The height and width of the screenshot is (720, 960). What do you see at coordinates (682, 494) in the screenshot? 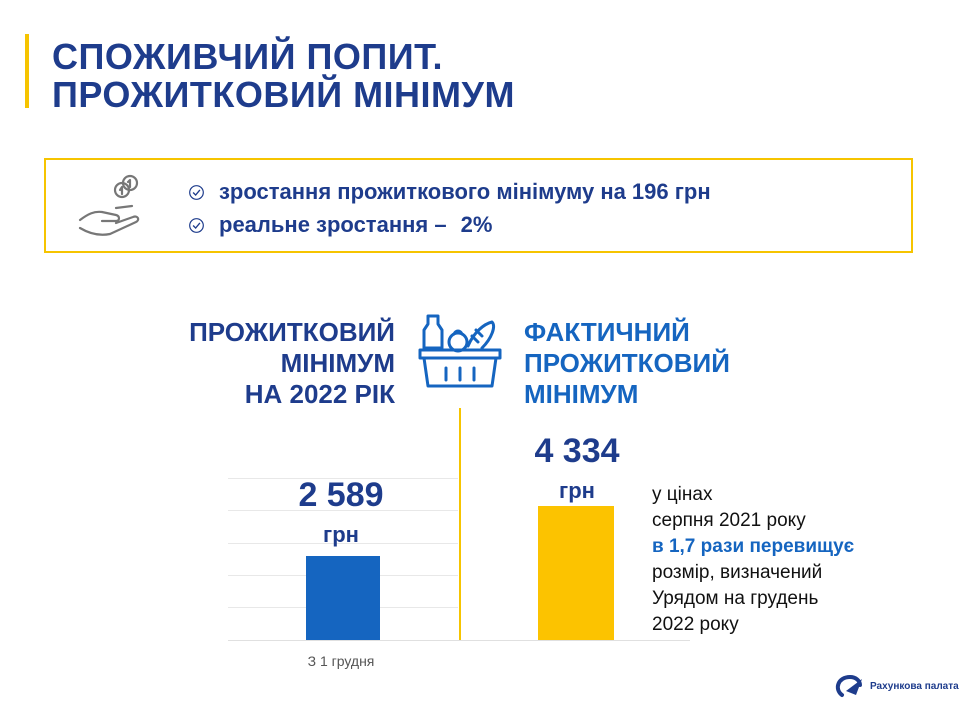
I see `note-line-1: у цінах` at bounding box center [682, 494].